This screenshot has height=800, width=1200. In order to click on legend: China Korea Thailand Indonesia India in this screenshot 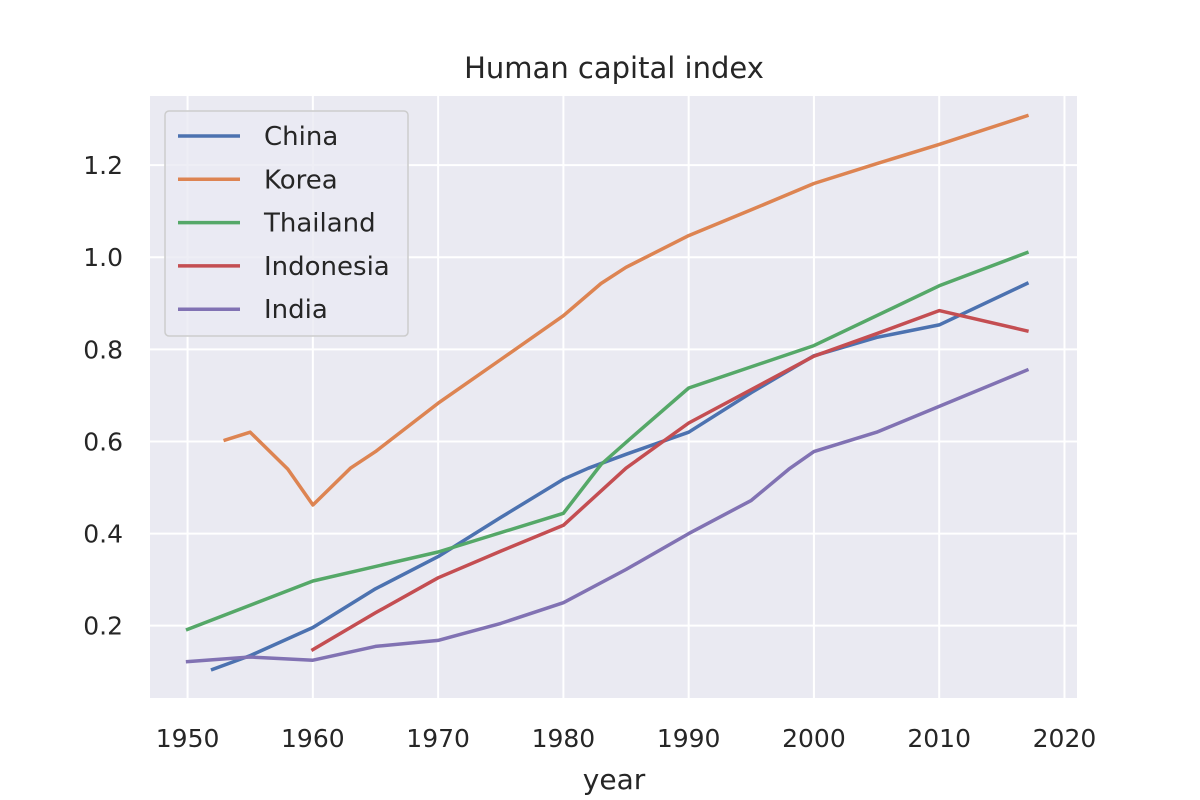, I will do `click(286, 223)`.